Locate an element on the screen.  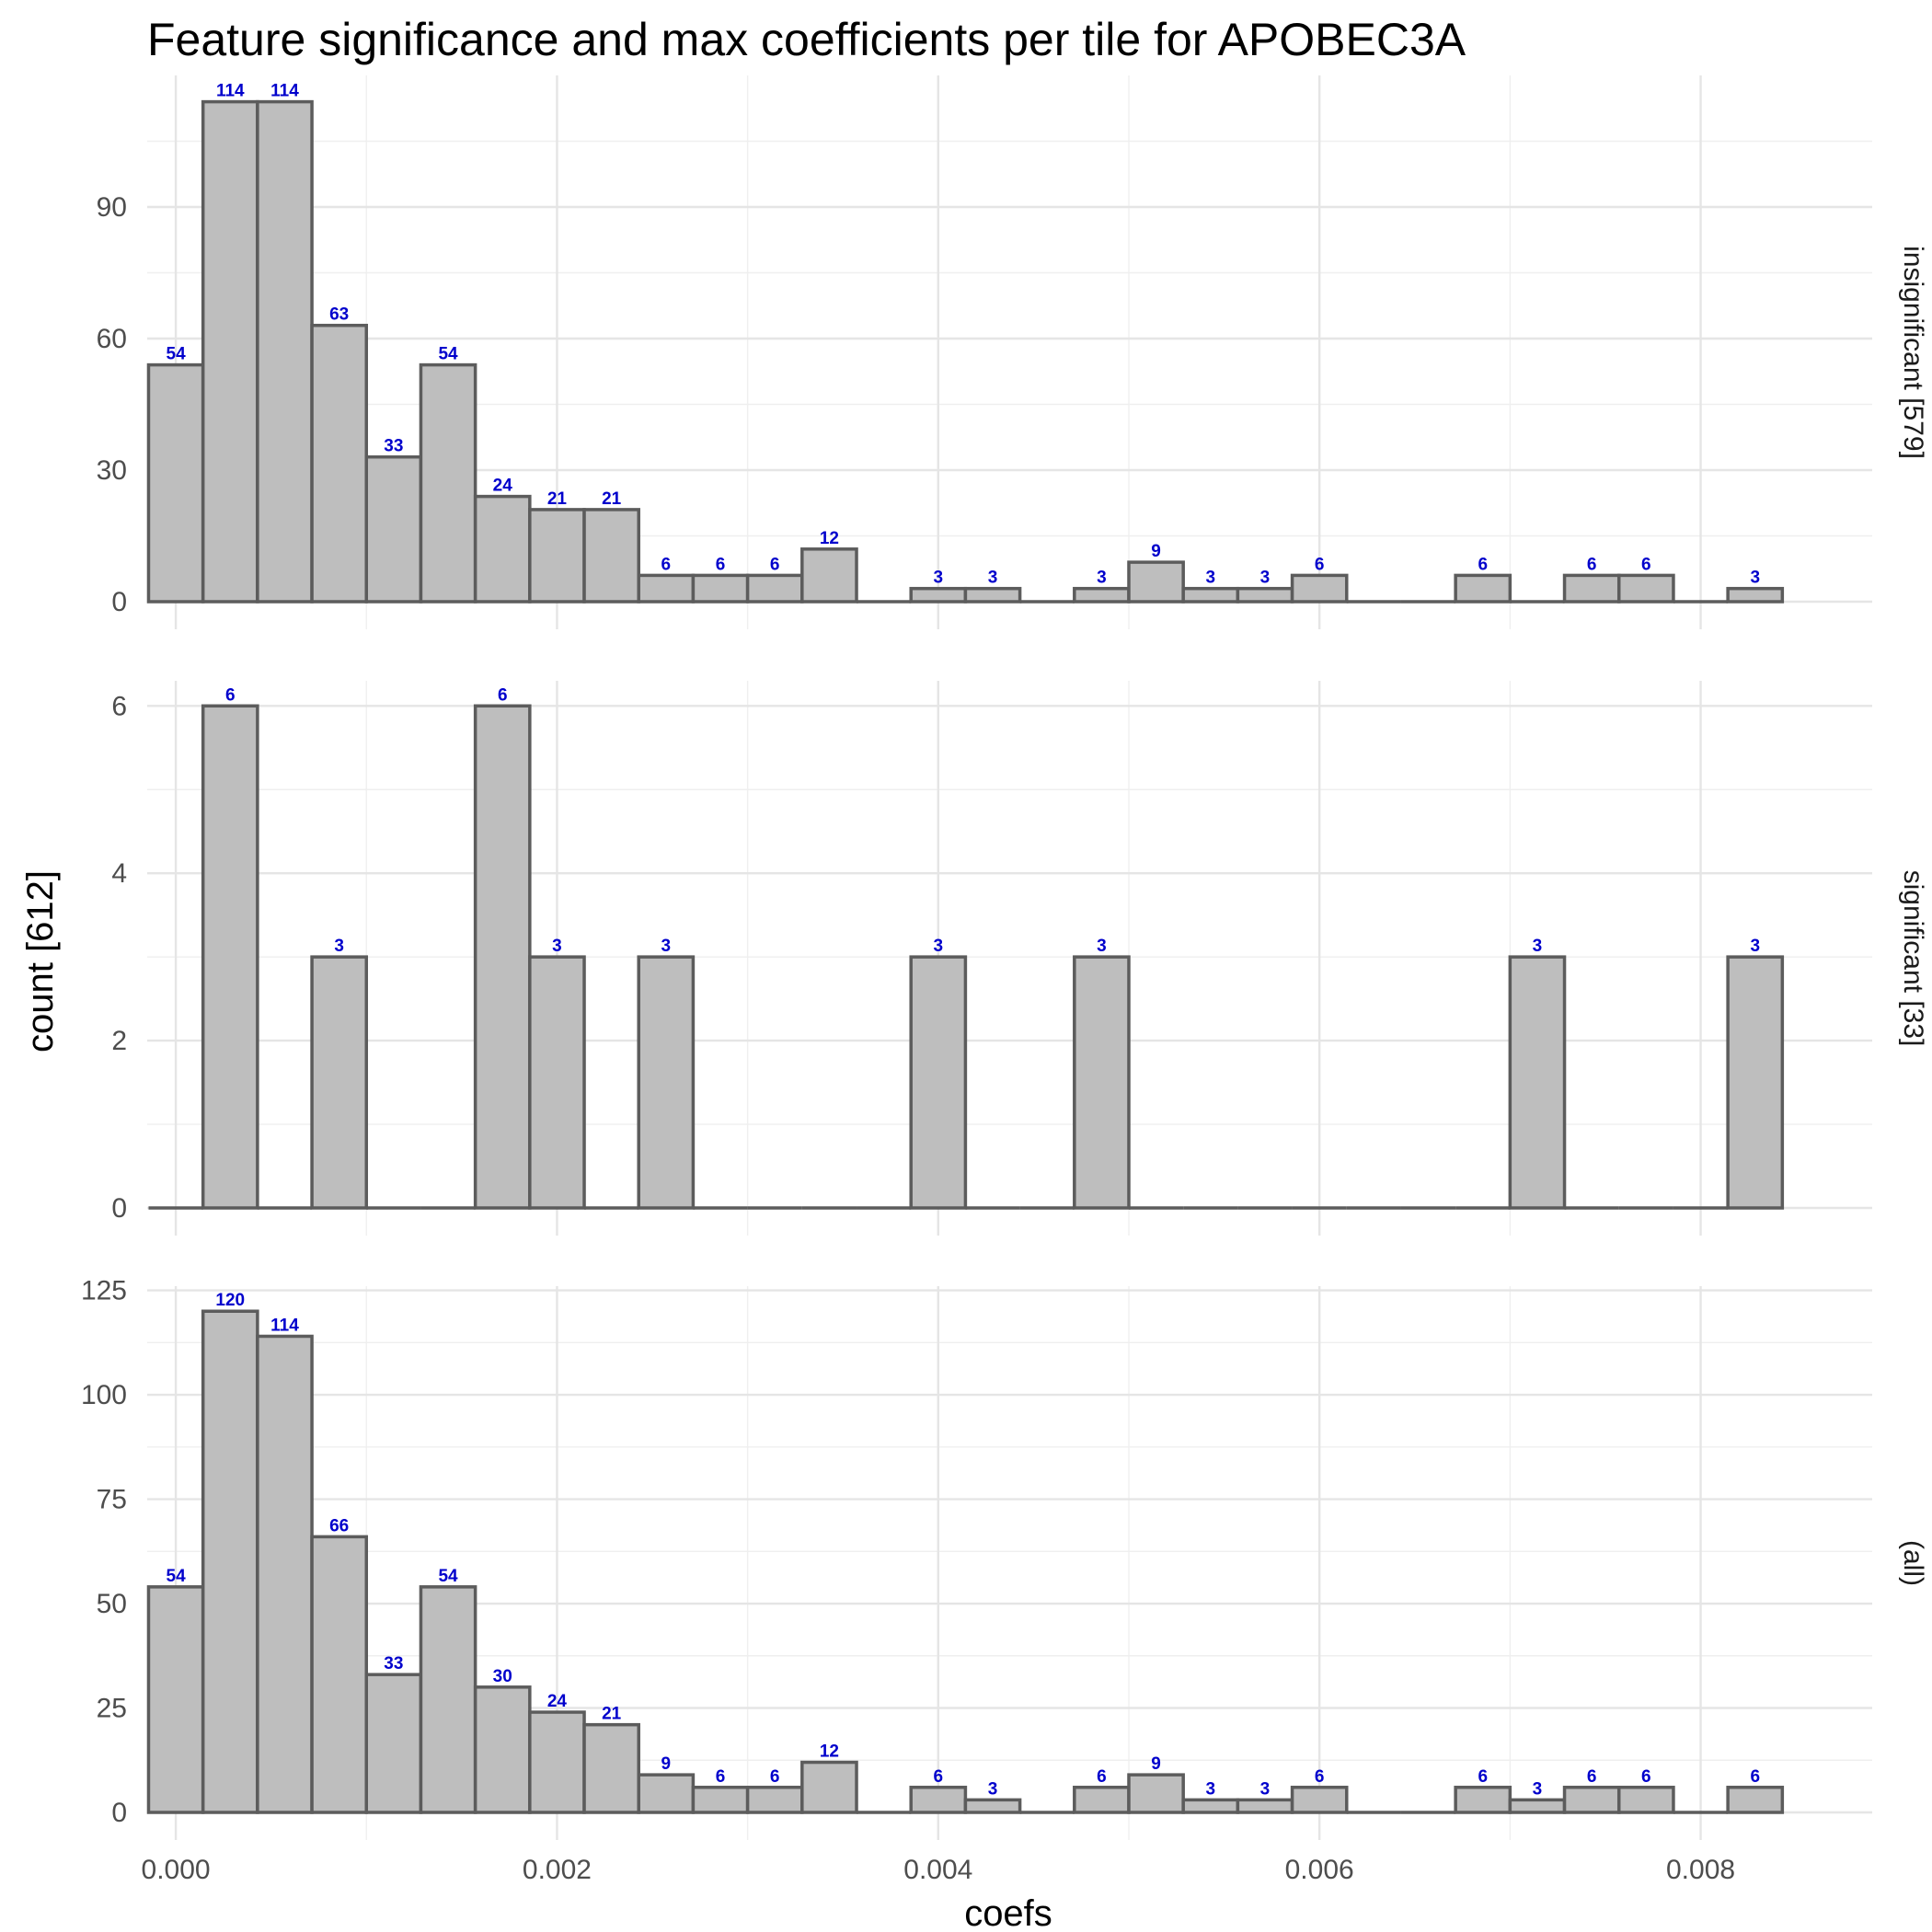
y-tick-label: 100 is located at coordinates (104, 1395).